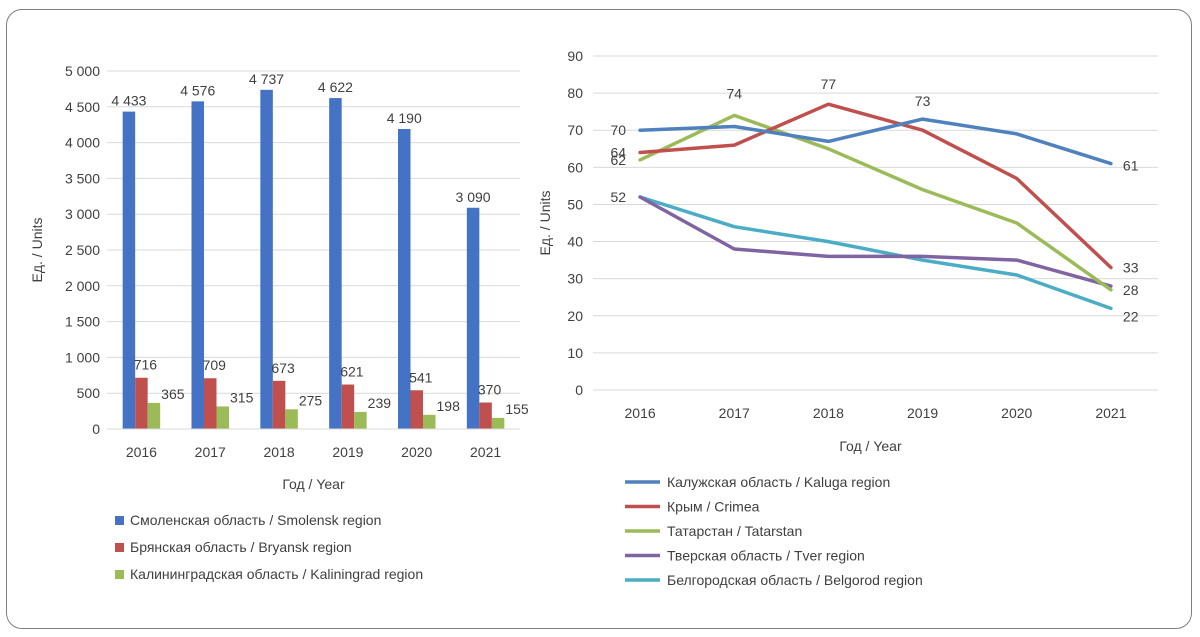  Describe the element at coordinates (242, 397) in the screenshot. I see `data-label: 315` at that location.